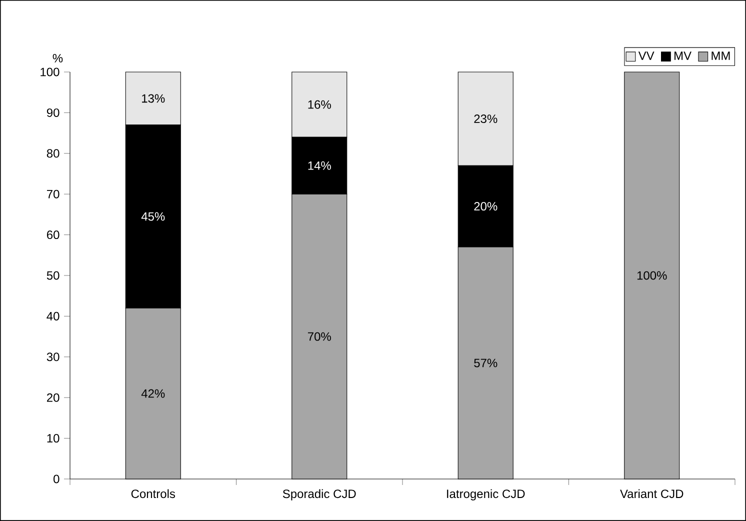 This screenshot has height=521, width=746. Describe the element at coordinates (53, 438) in the screenshot. I see `y-tick-label: 10` at that location.